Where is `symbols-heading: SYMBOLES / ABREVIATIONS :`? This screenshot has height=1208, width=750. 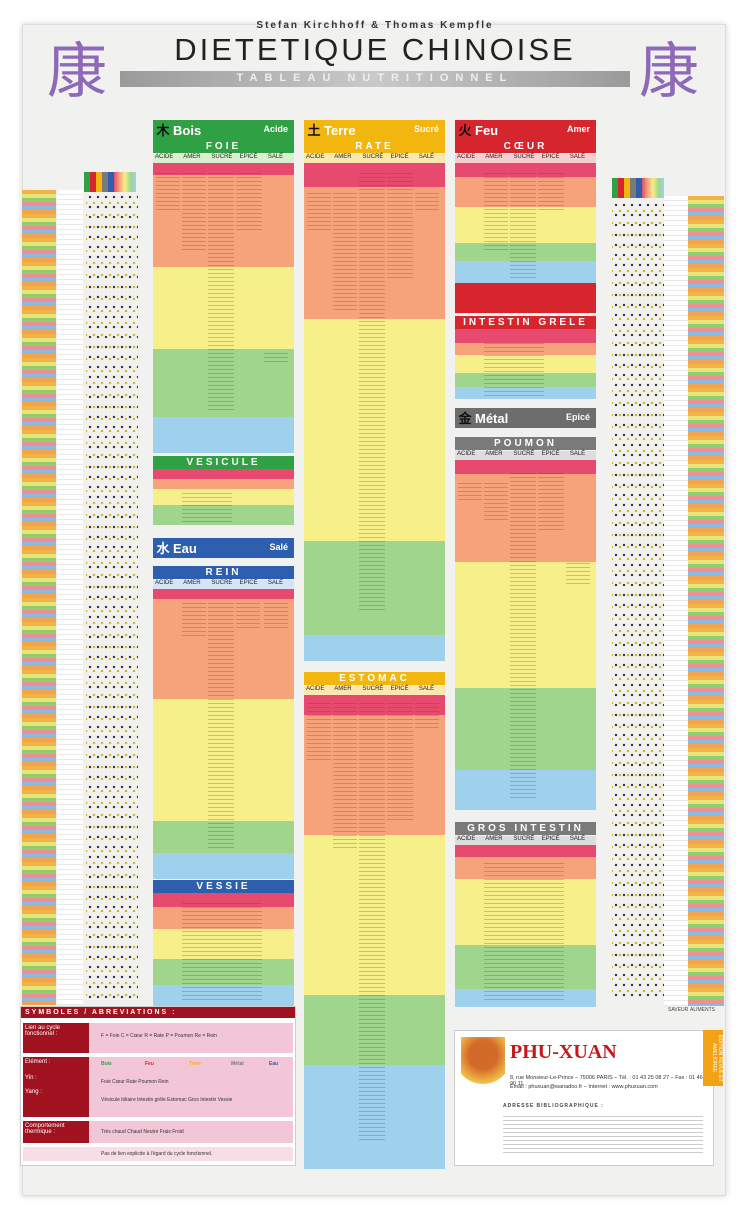
symbols-heading: SYMBOLES / ABREVIATIONS : is located at coordinates (158, 1012).